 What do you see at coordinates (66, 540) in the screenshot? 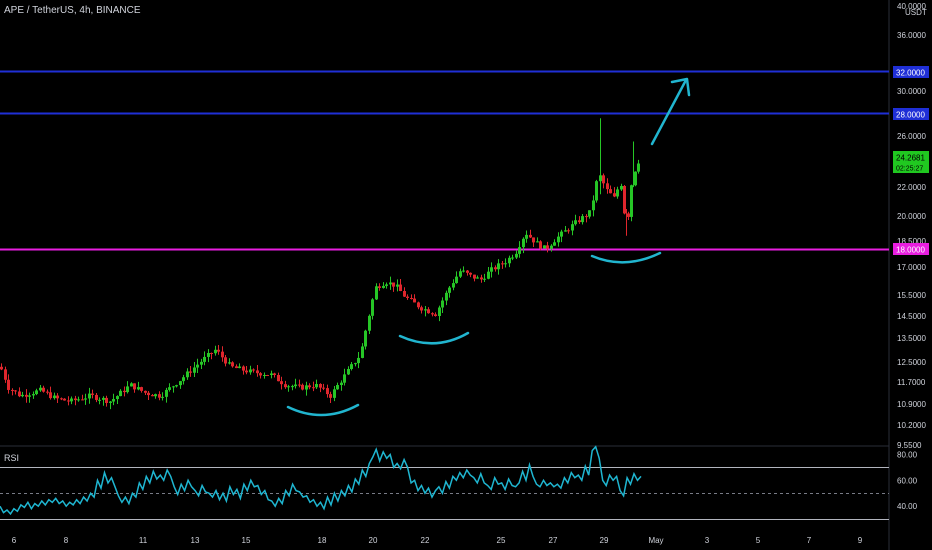
I see `time-tick-label: 8` at bounding box center [66, 540].